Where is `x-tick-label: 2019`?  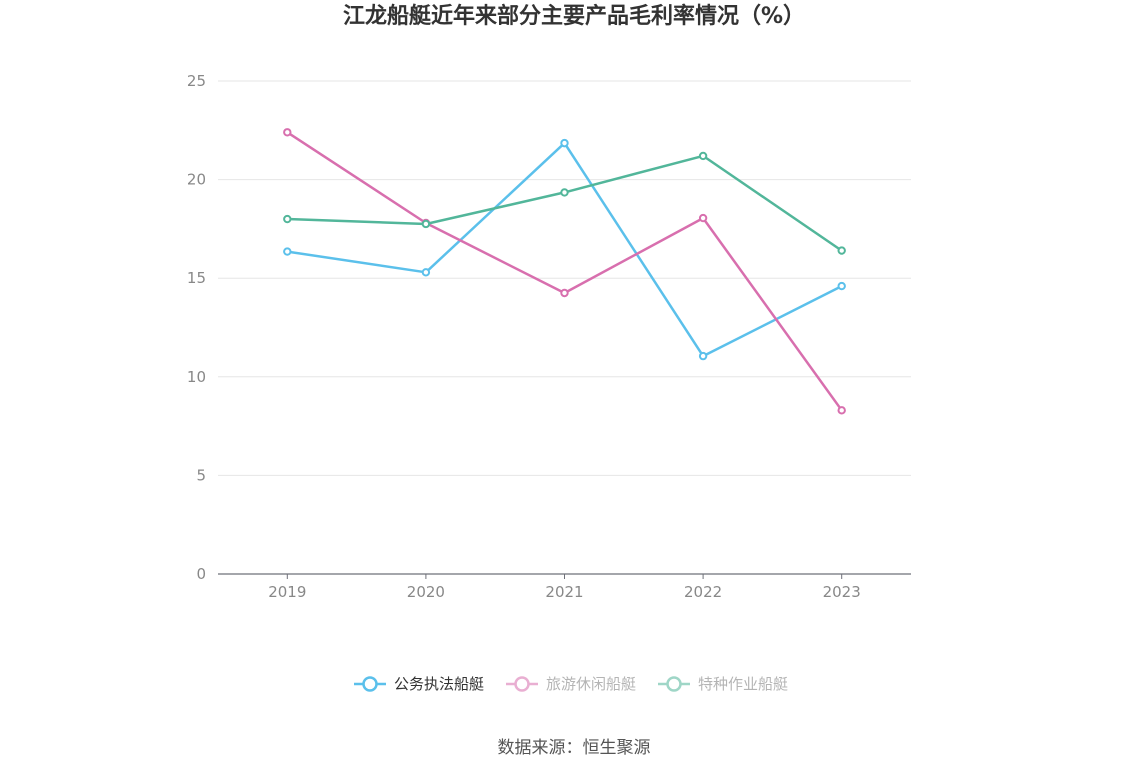 x-tick-label: 2019 is located at coordinates (287, 592).